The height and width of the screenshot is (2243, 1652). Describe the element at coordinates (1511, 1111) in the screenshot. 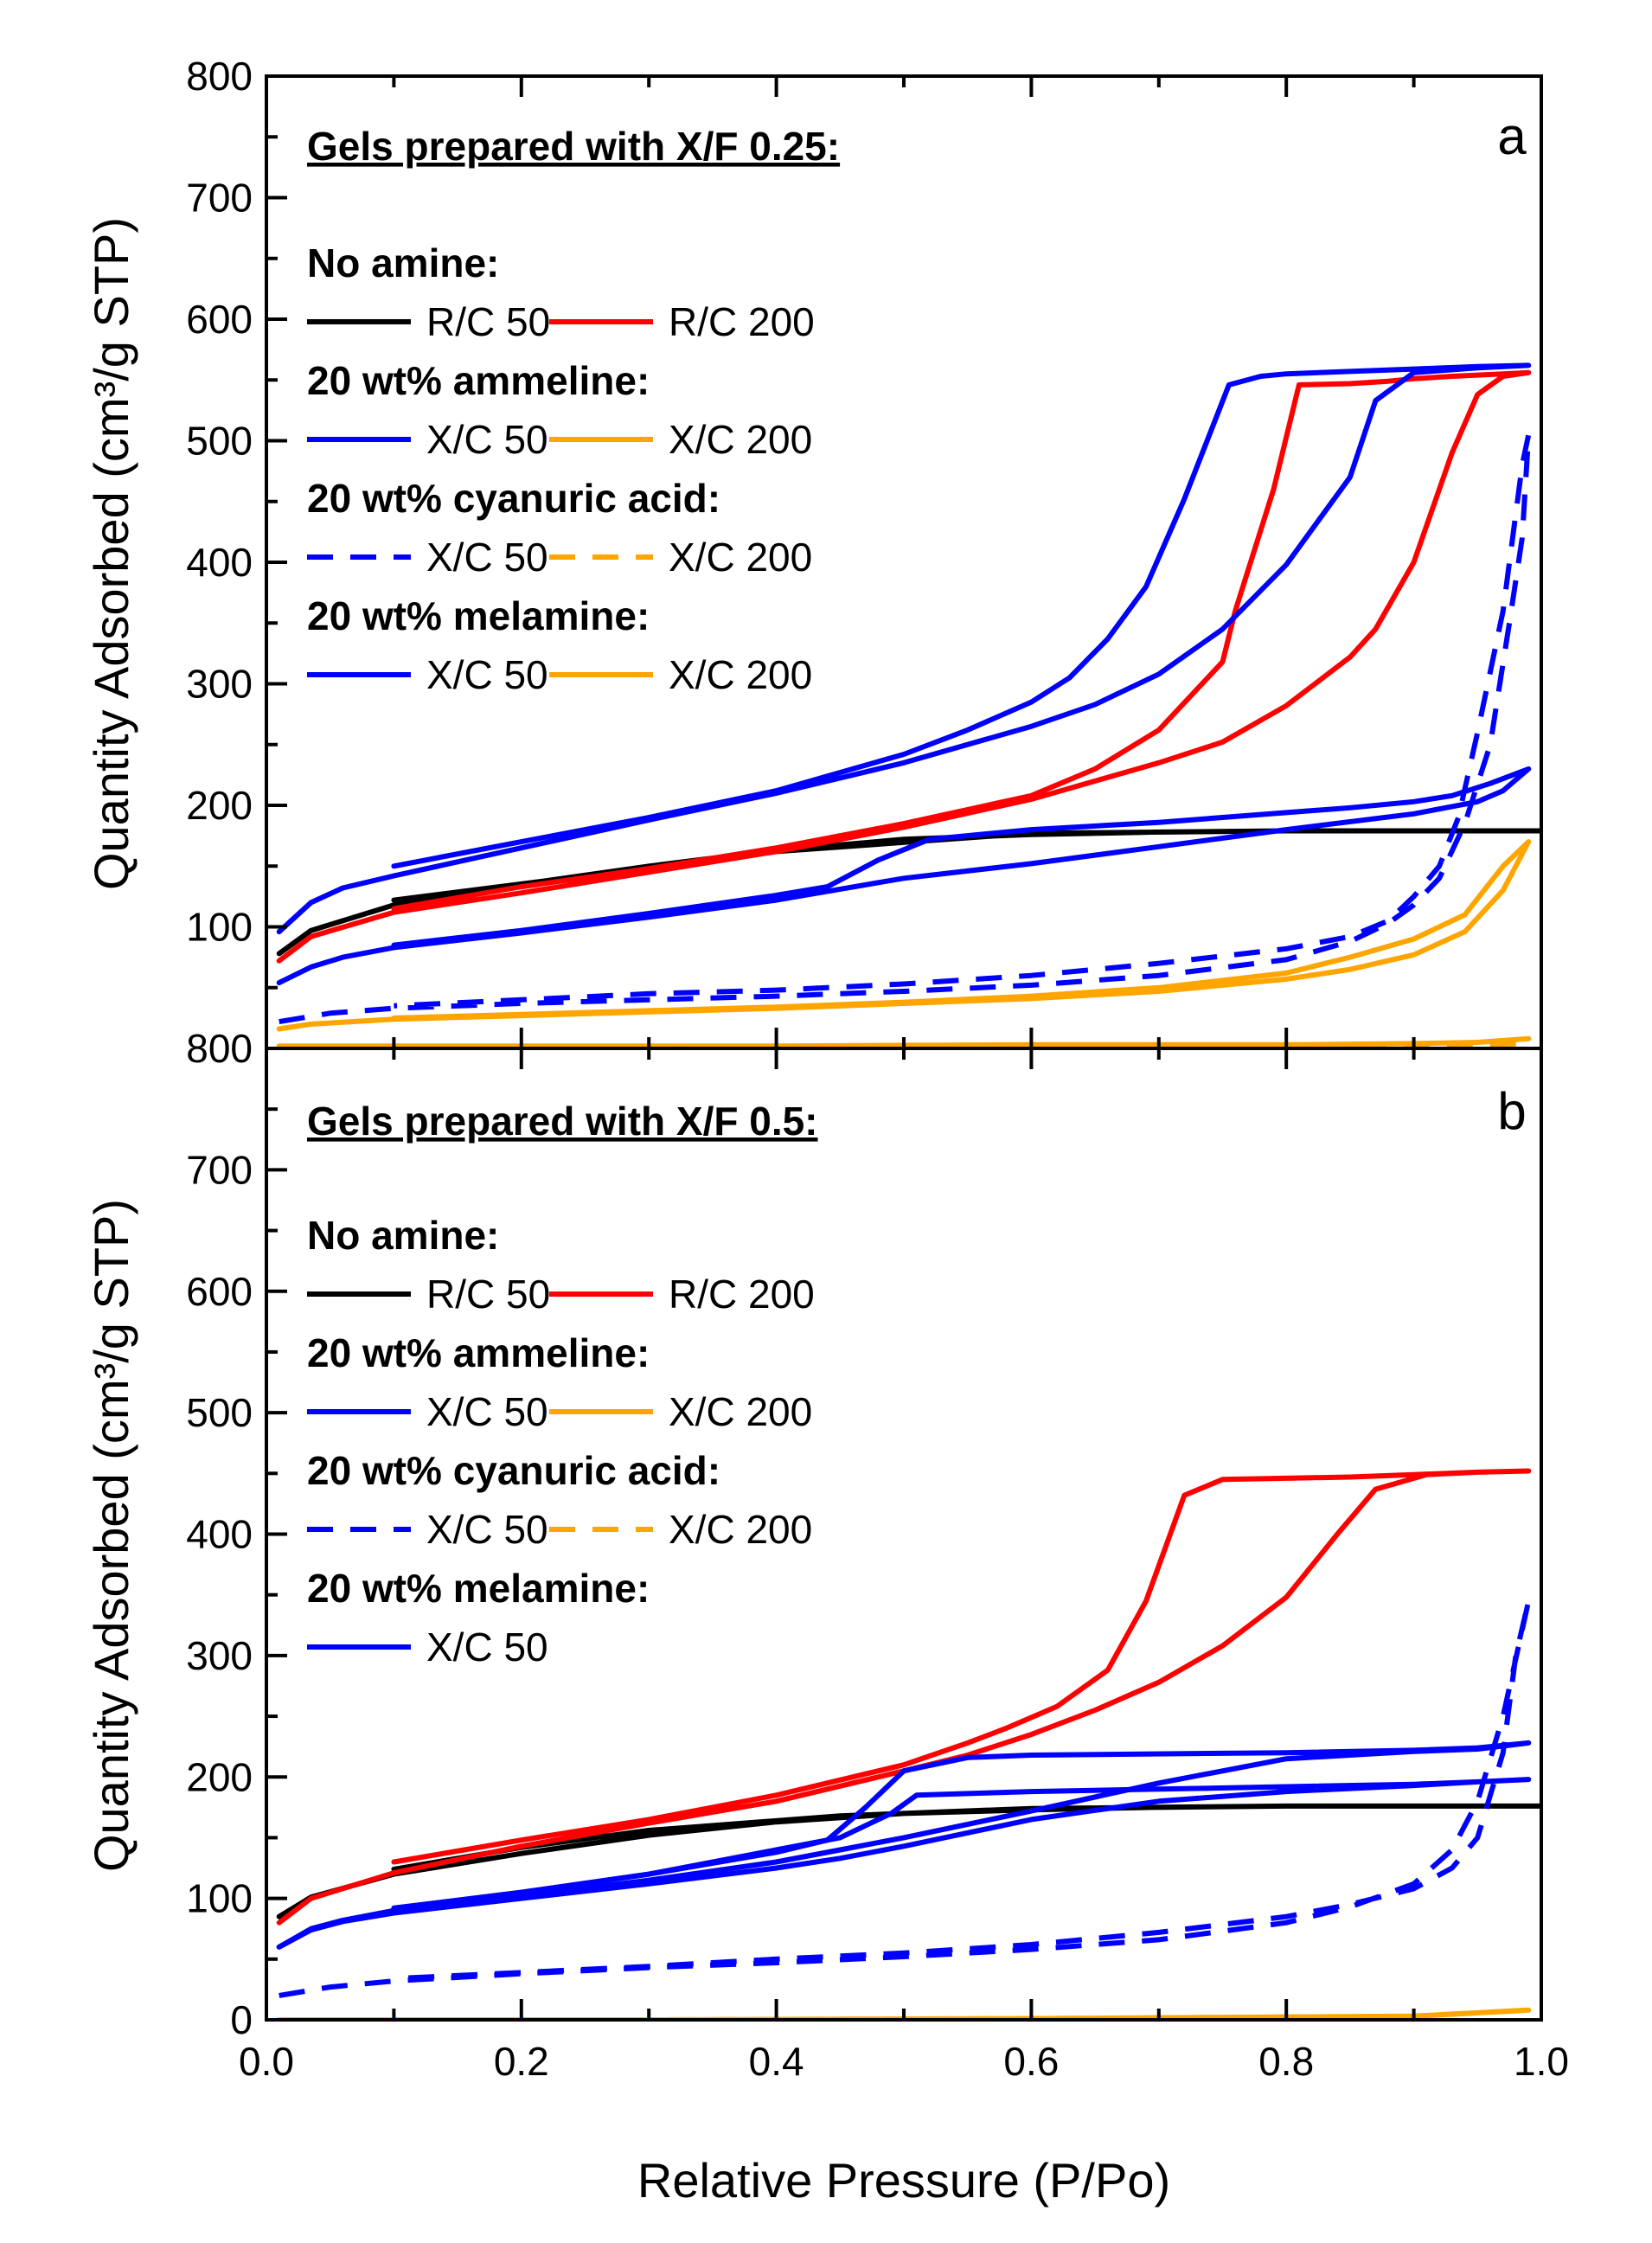

I see `panel-b-letter: b` at that location.